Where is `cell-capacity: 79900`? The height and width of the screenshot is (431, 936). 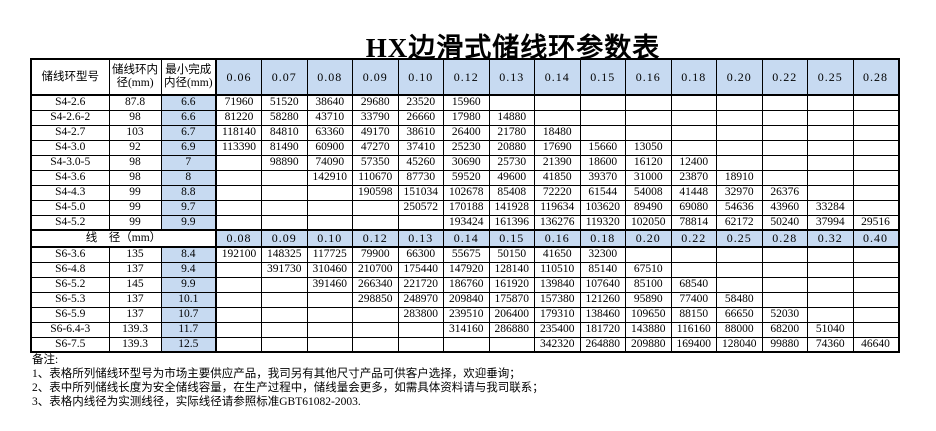
cell-capacity: 79900 is located at coordinates (375, 254).